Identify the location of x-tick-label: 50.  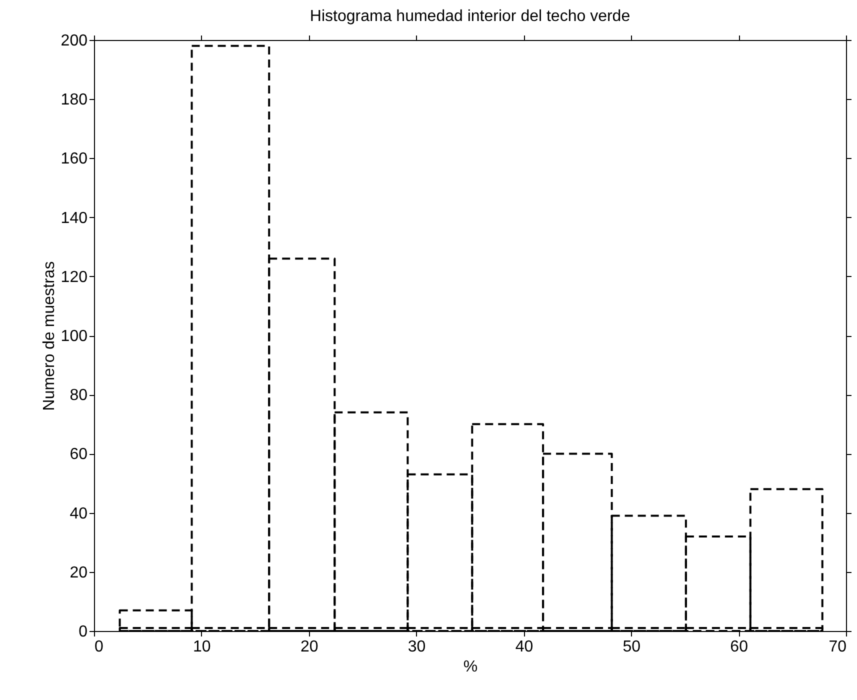
(631, 647).